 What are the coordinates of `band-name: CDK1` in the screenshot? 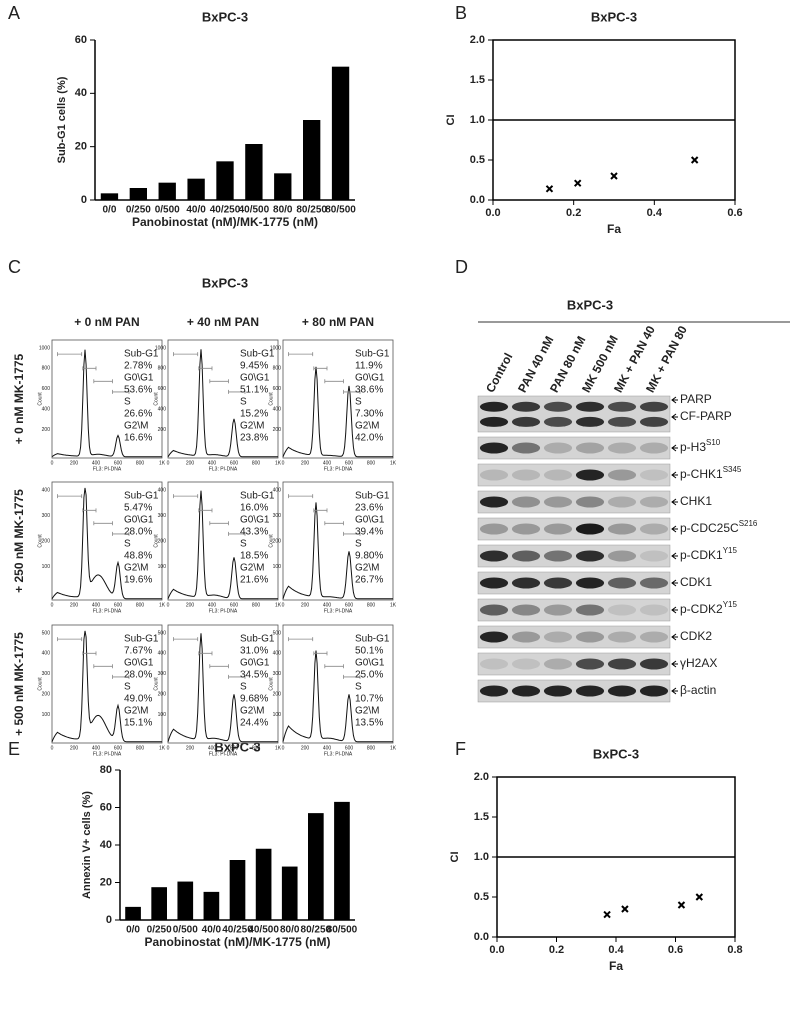 It's located at (696, 582).